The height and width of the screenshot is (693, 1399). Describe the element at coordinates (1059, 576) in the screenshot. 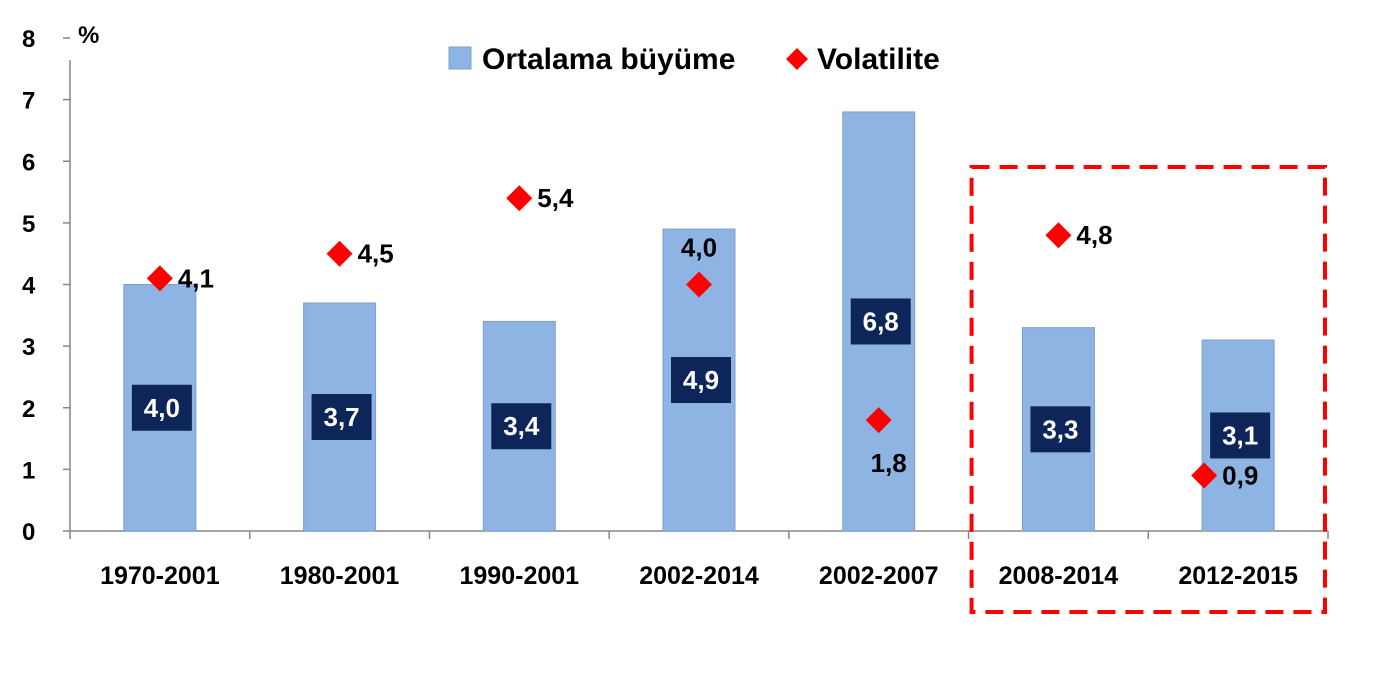

I see `x-tick-label: 2008-2014` at that location.